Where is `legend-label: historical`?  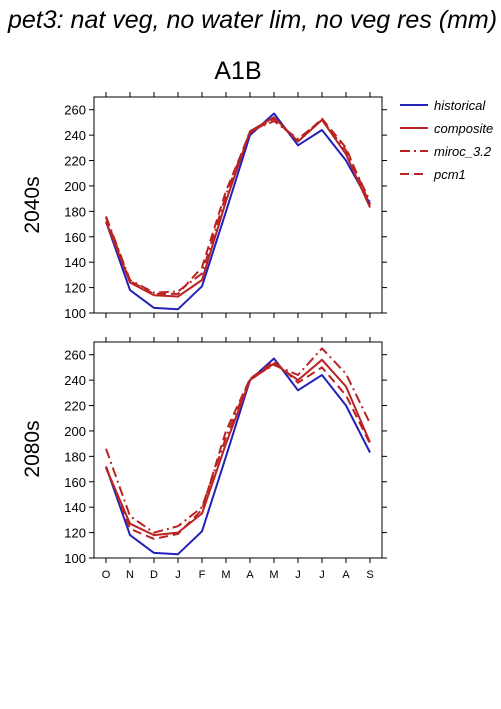 legend-label: historical is located at coordinates (460, 105).